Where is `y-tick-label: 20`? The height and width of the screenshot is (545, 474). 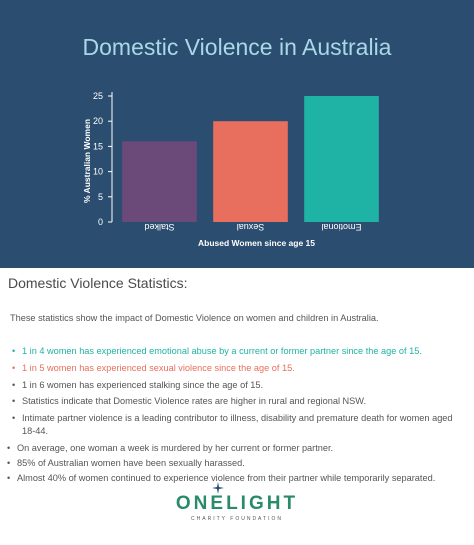 y-tick-label: 20 is located at coordinates (98, 121).